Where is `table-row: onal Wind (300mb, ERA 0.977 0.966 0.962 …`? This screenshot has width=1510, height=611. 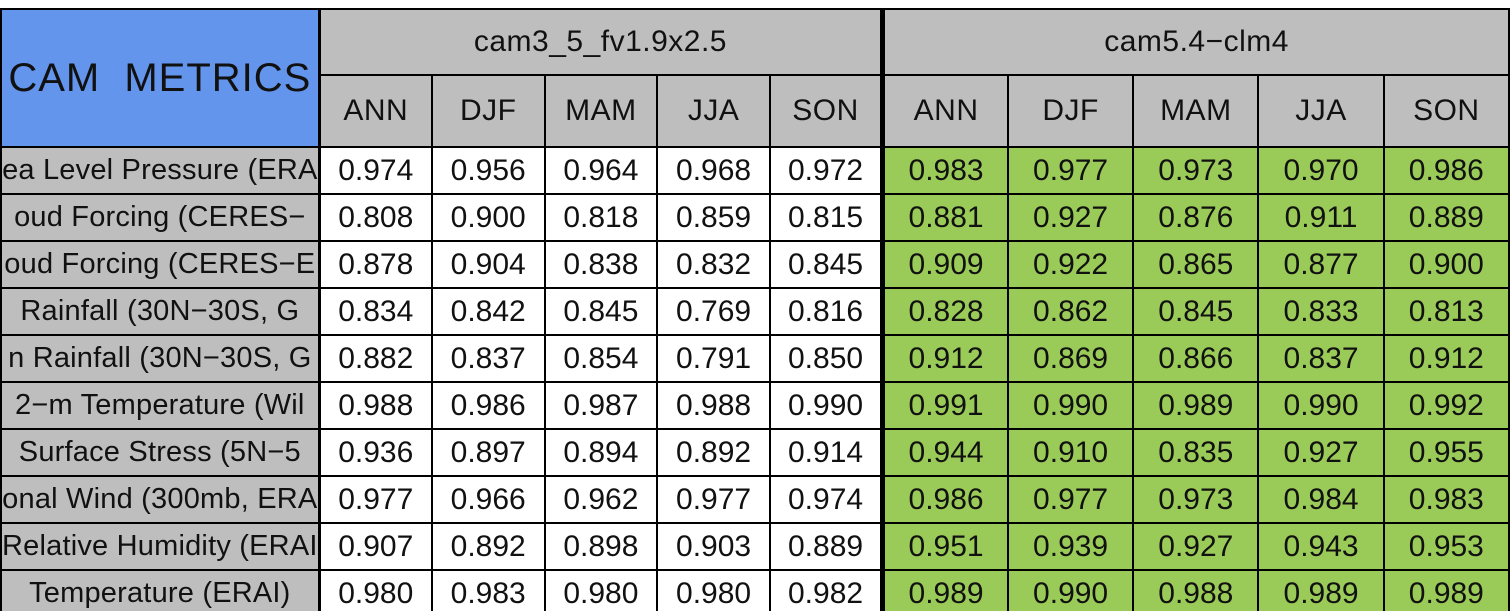 table-row: onal Wind (300mb, ERA 0.977 0.966 0.962 … is located at coordinates (755, 499).